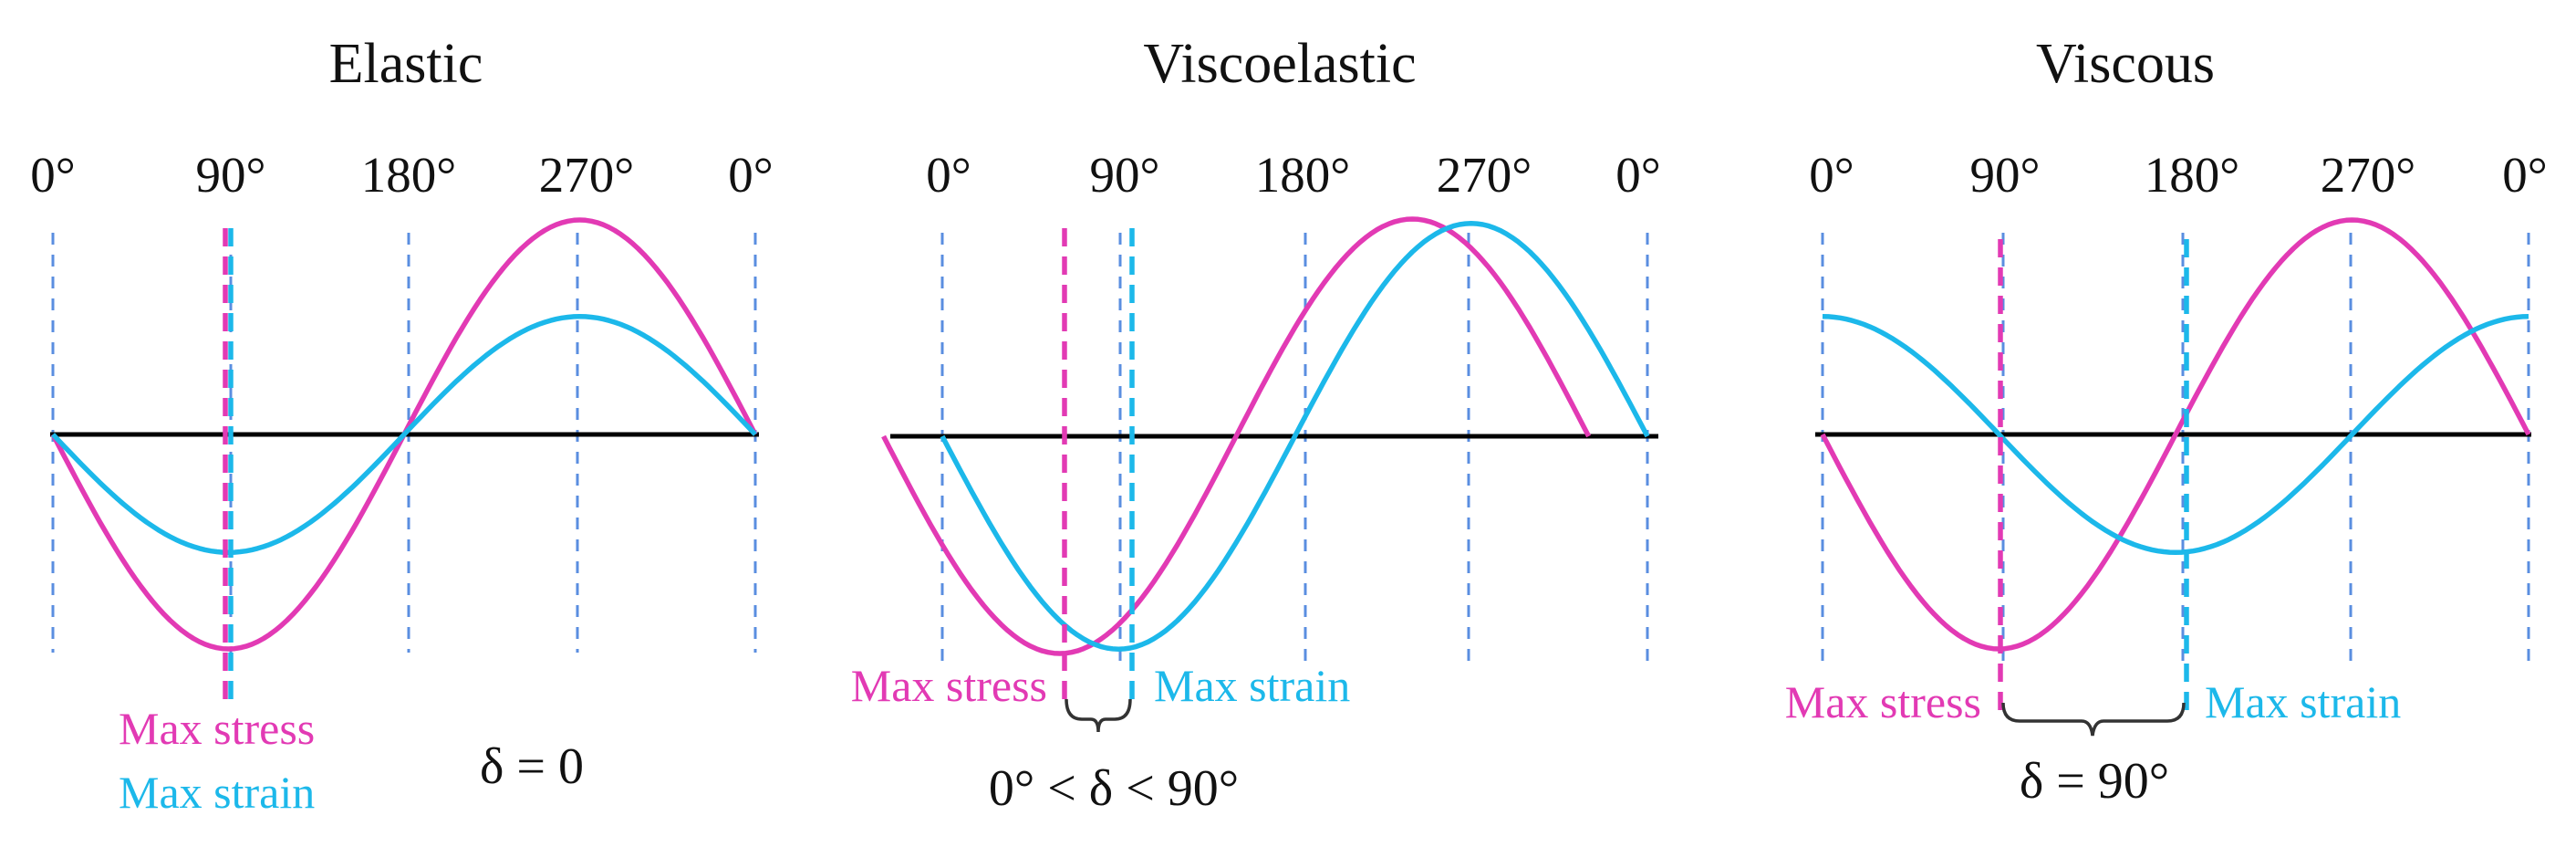 Image resolution: width=2576 pixels, height=847 pixels. Describe the element at coordinates (2125, 64) in the screenshot. I see `panel-title: Viscous` at that location.